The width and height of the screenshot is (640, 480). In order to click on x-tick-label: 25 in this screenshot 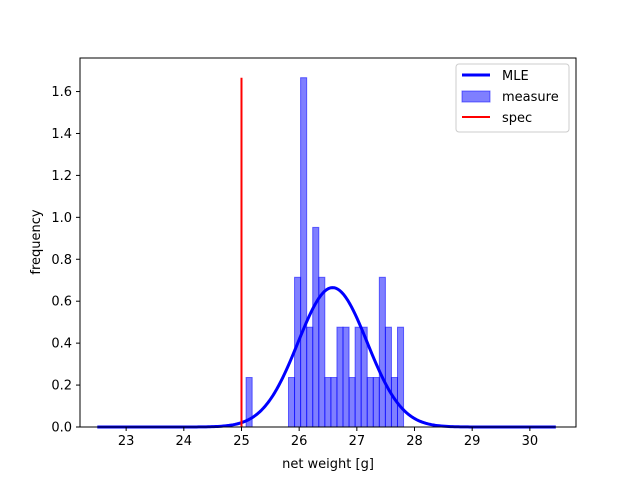, I will do `click(241, 441)`.